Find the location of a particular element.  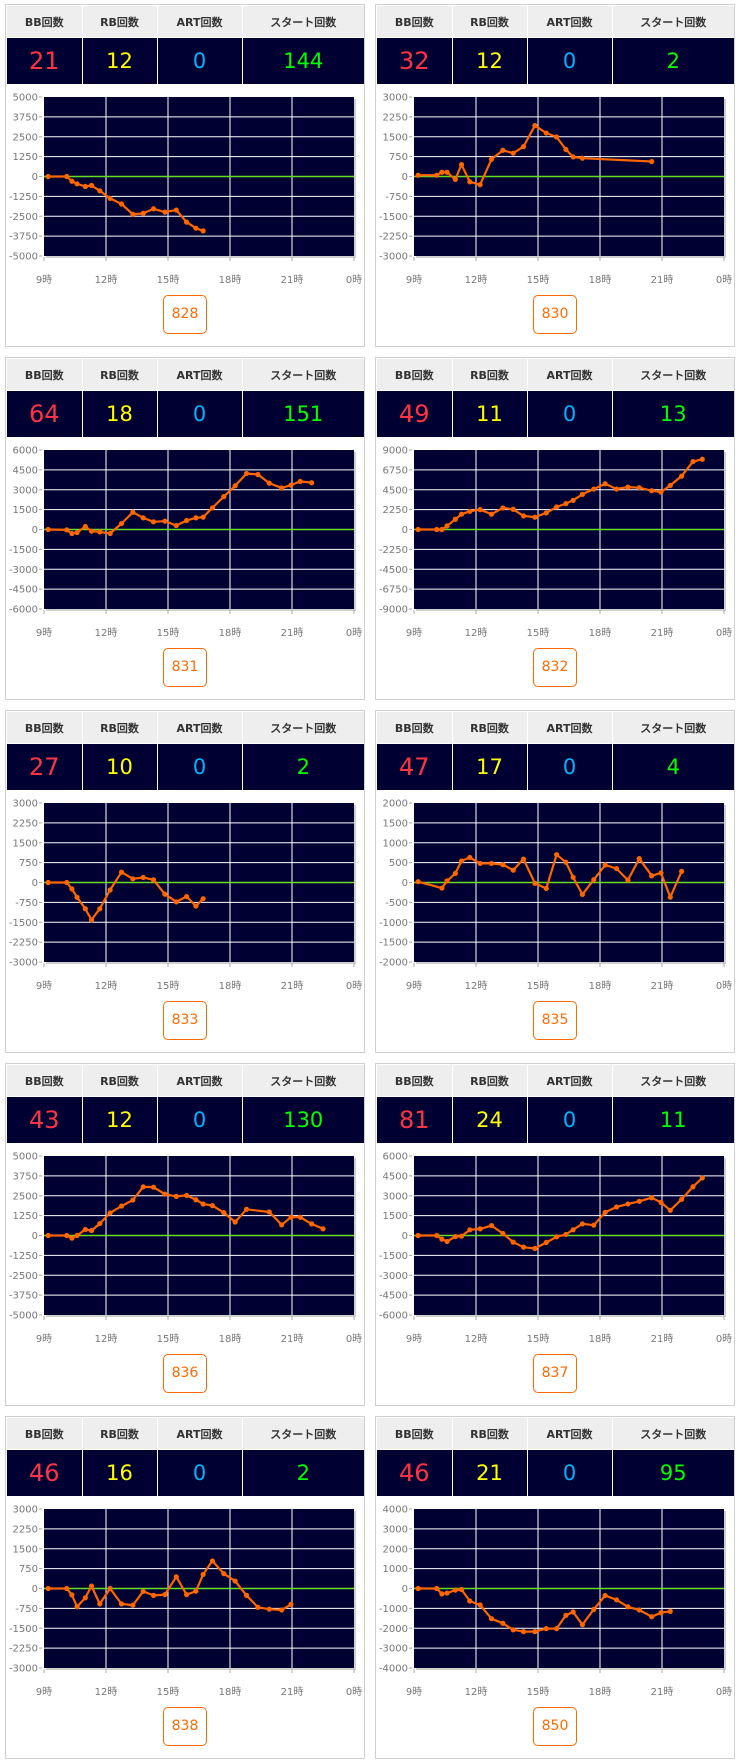

bb-count: 27 is located at coordinates (45, 766).